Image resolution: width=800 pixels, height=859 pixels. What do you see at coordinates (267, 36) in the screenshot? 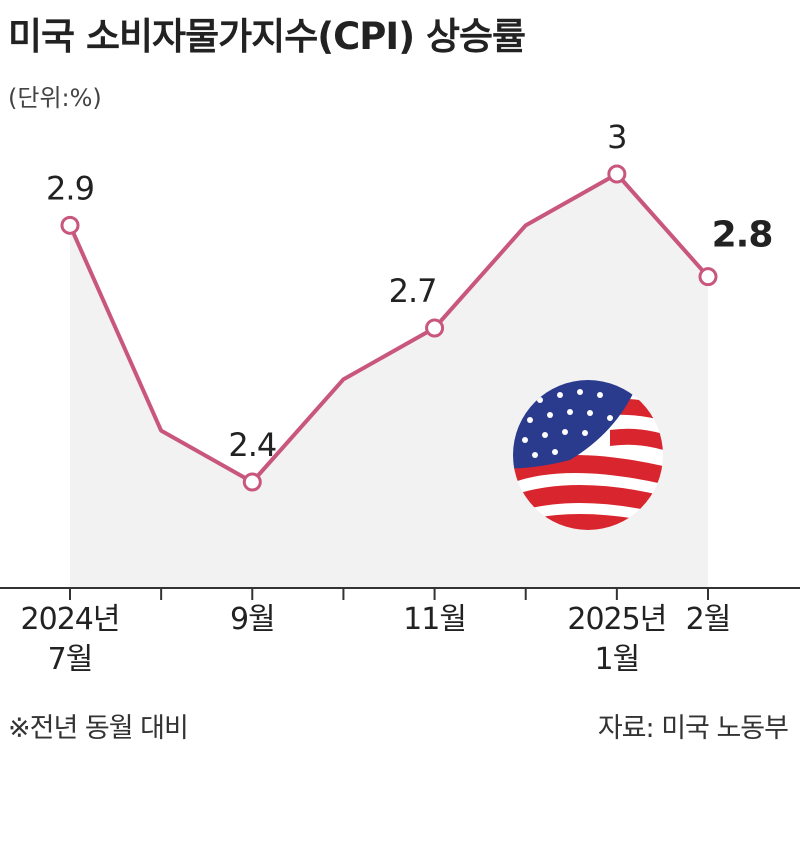
I see `title: 미국 소비자물가지수(CPI) 상승률` at bounding box center [267, 36].